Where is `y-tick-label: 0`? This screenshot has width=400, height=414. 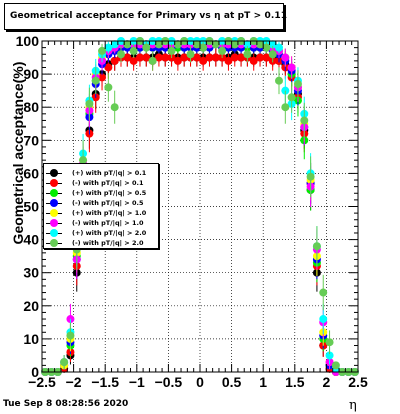 y-tick-label: 0 is located at coordinates (35, 372).